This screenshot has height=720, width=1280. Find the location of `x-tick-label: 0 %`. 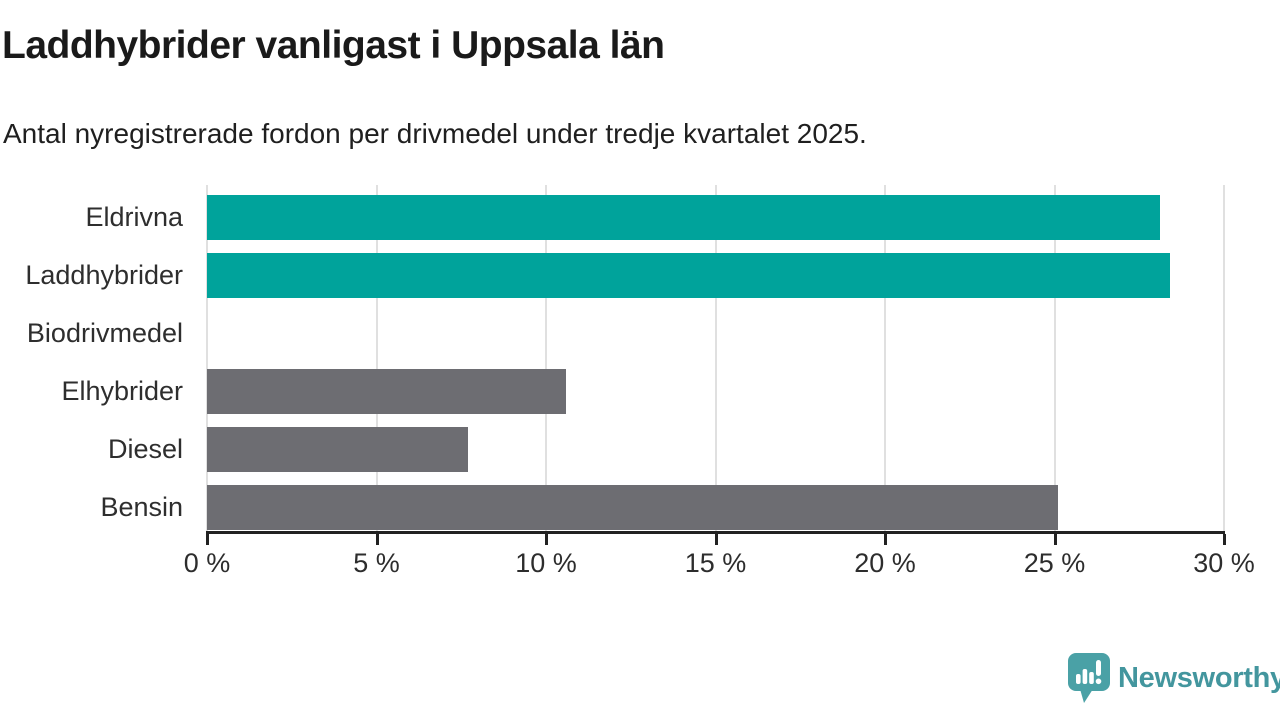

x-tick-label: 0 % is located at coordinates (207, 563).